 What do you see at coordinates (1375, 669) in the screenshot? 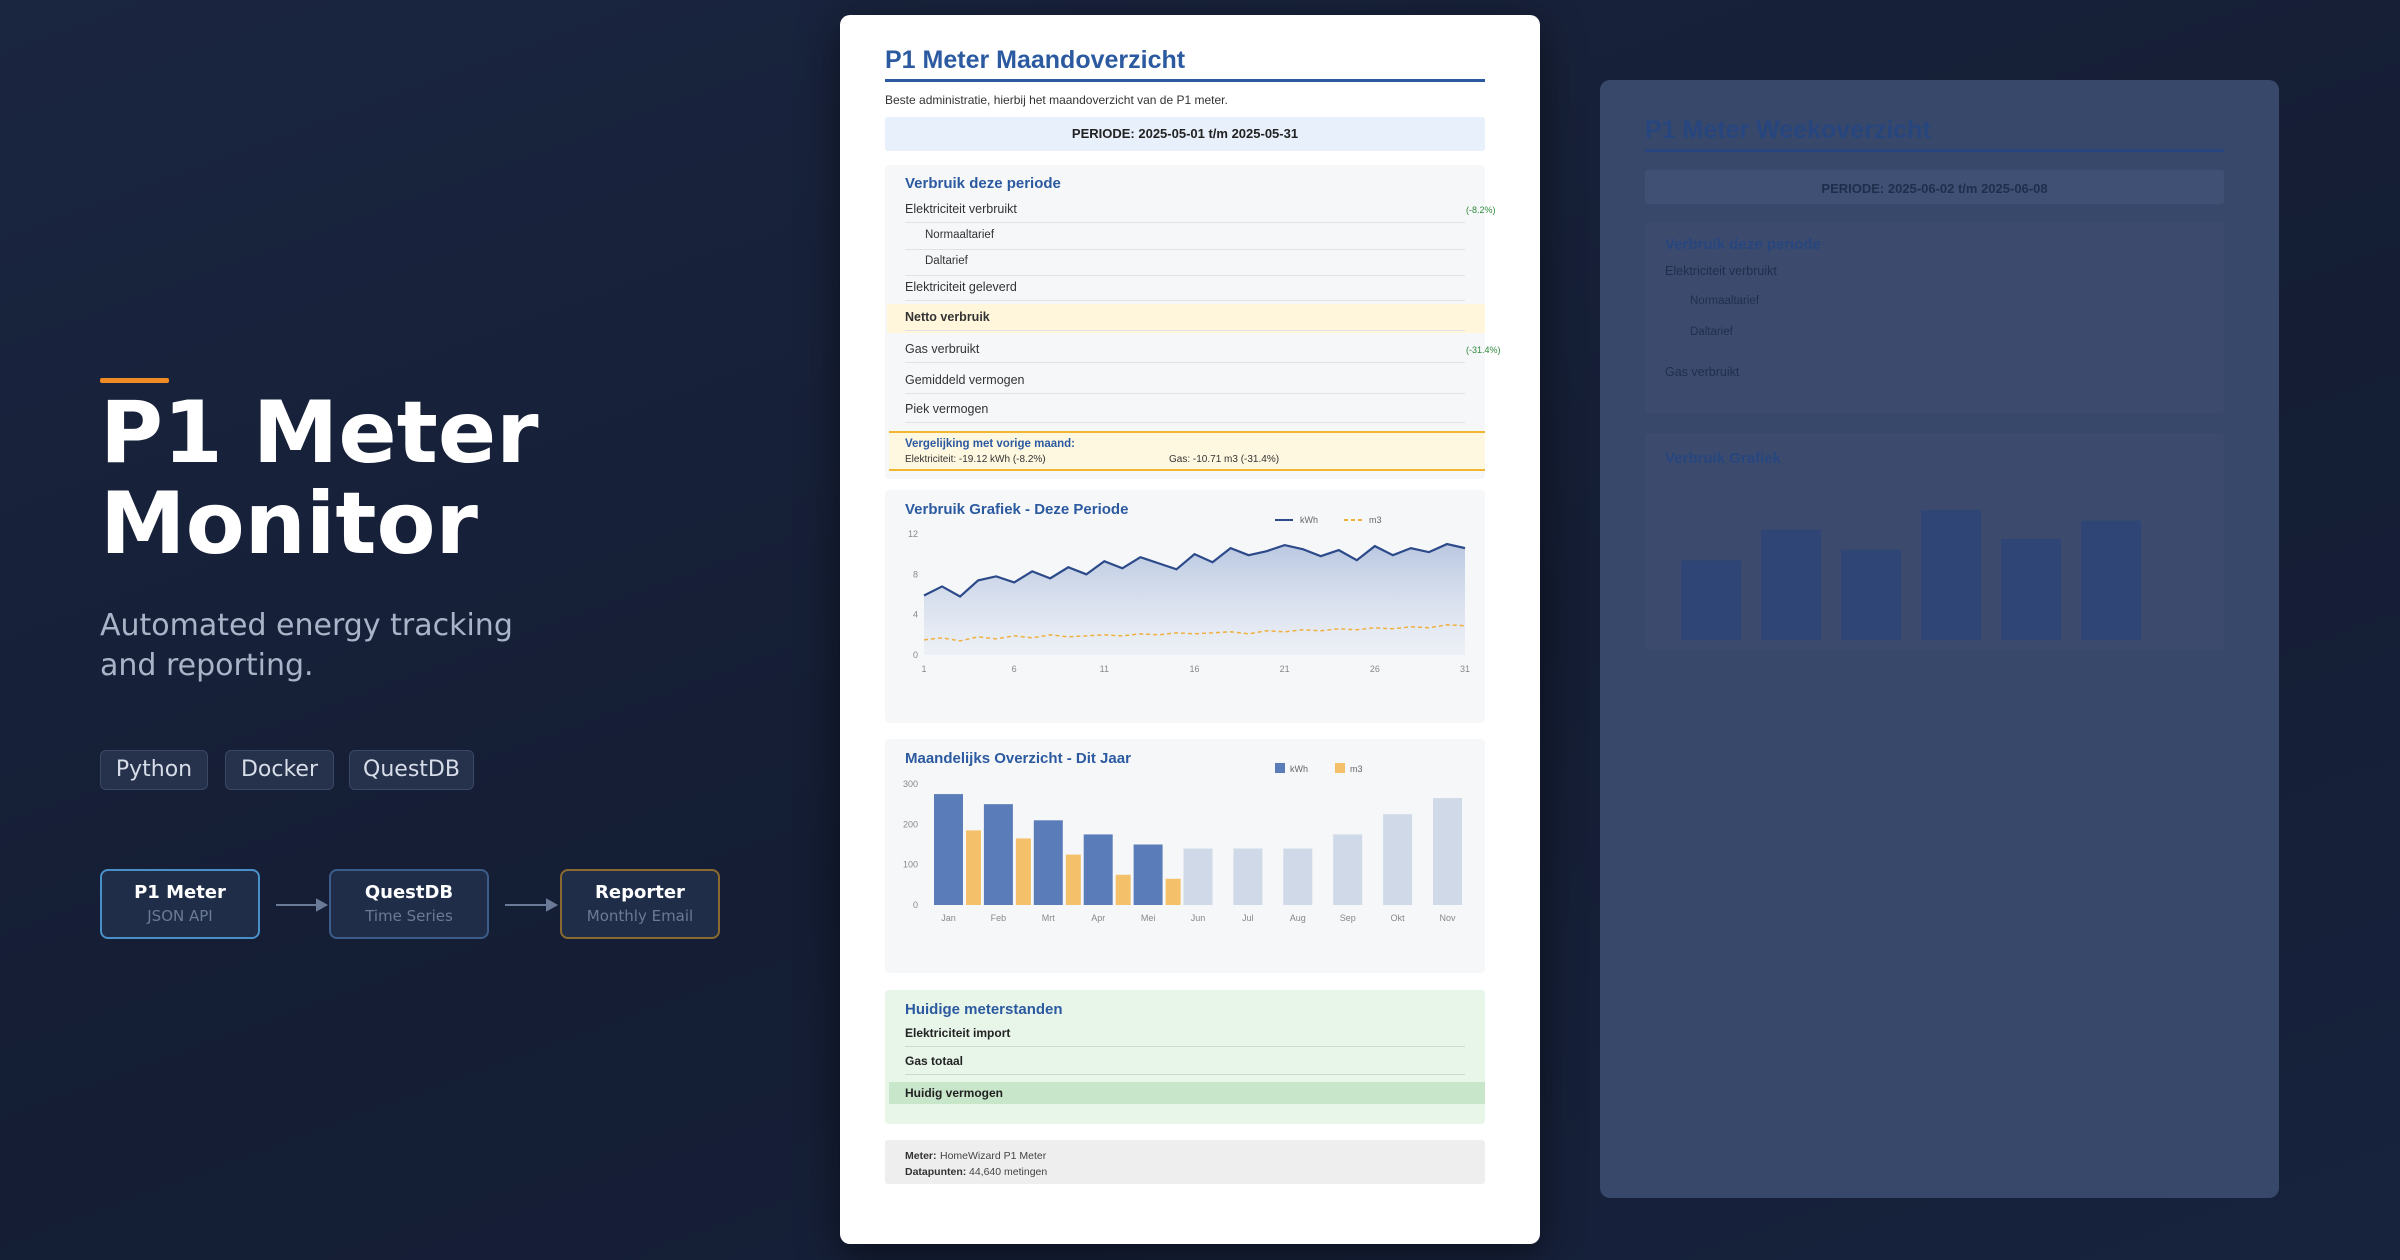
I see `x-tick-label: 26` at bounding box center [1375, 669].